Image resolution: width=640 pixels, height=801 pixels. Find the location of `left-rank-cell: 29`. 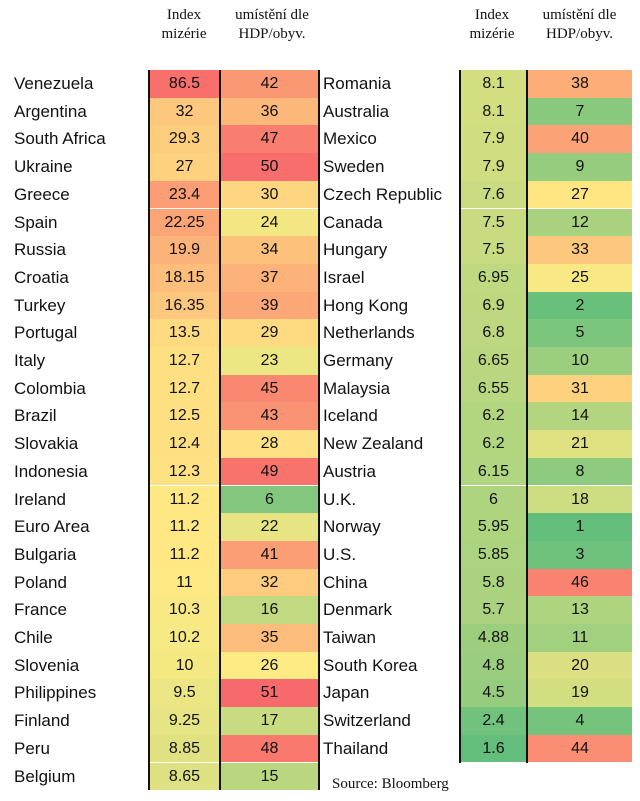

left-rank-cell: 29 is located at coordinates (269, 333).